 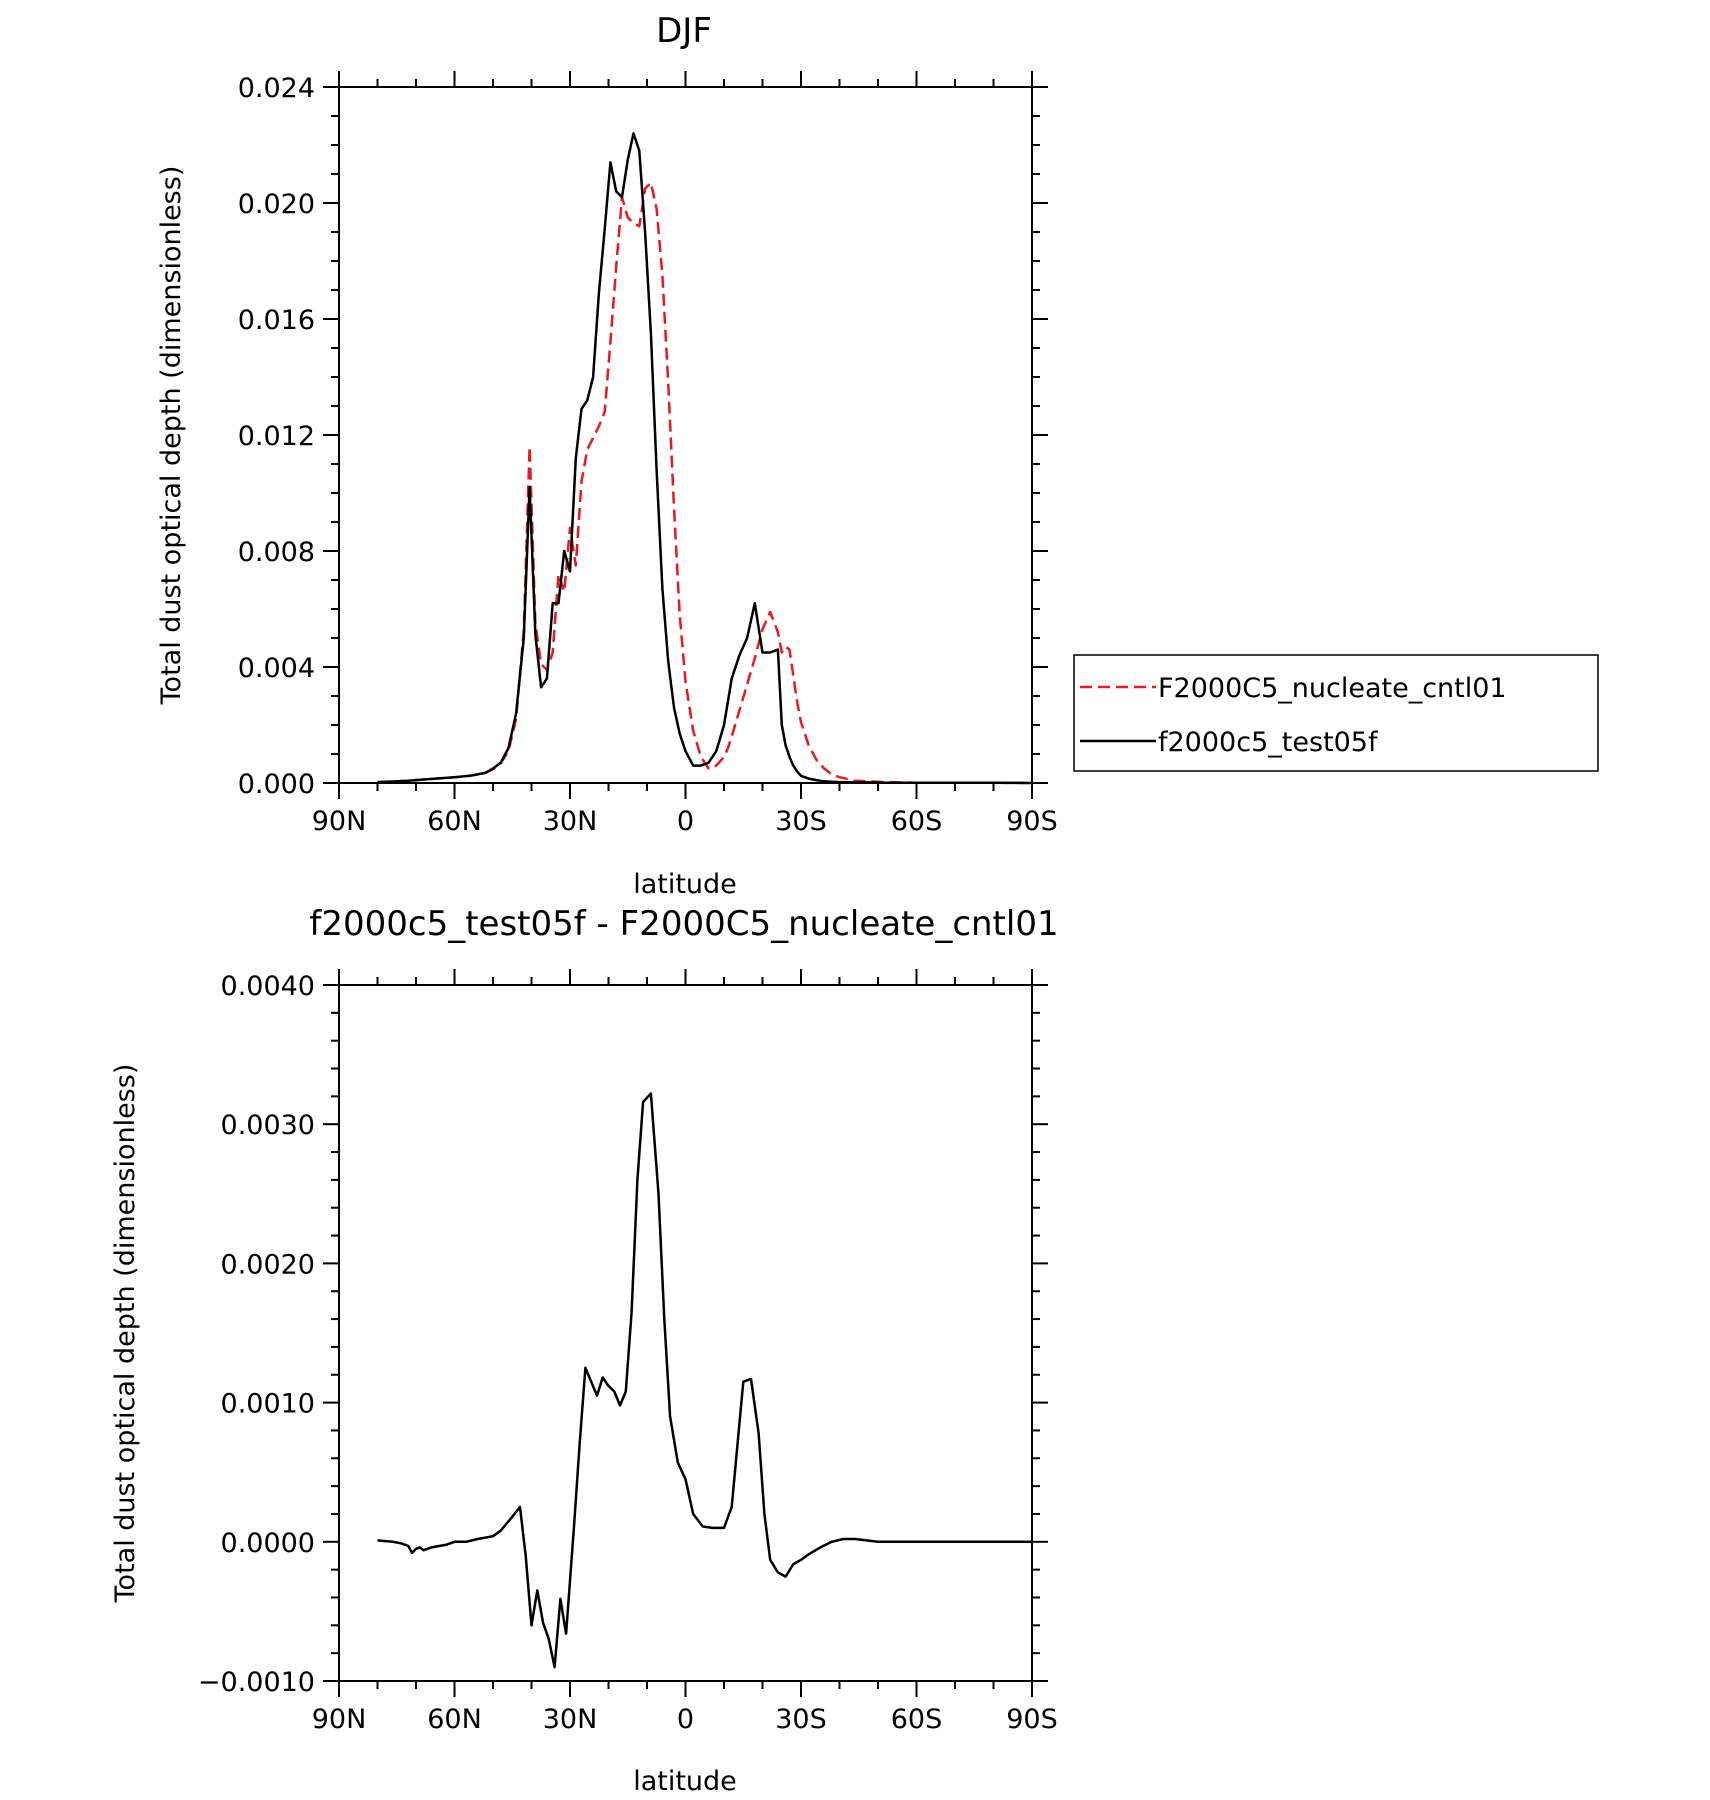 I want to click on ytick-label: 0.0040, so click(x=268, y=986).